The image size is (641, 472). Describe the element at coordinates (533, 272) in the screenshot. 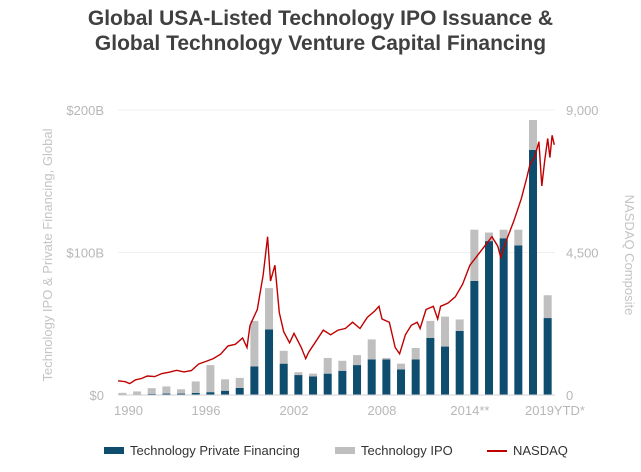

I see `bar-private-2018` at that location.